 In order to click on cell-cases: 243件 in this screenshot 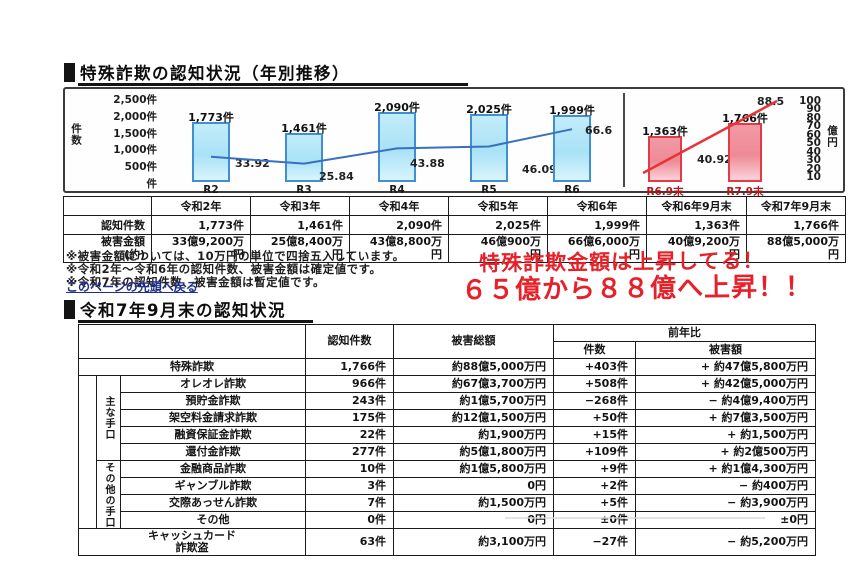, I will do `click(349, 401)`.